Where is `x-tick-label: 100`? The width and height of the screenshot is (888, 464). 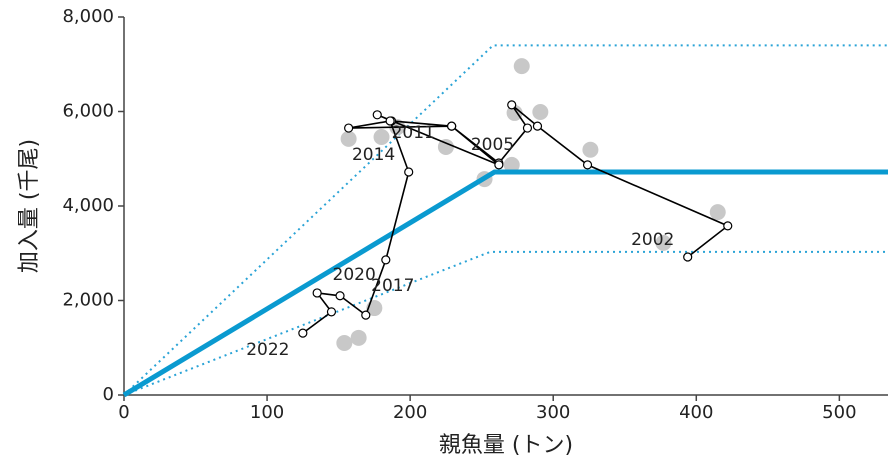 x-tick-label: 100 is located at coordinates (267, 412).